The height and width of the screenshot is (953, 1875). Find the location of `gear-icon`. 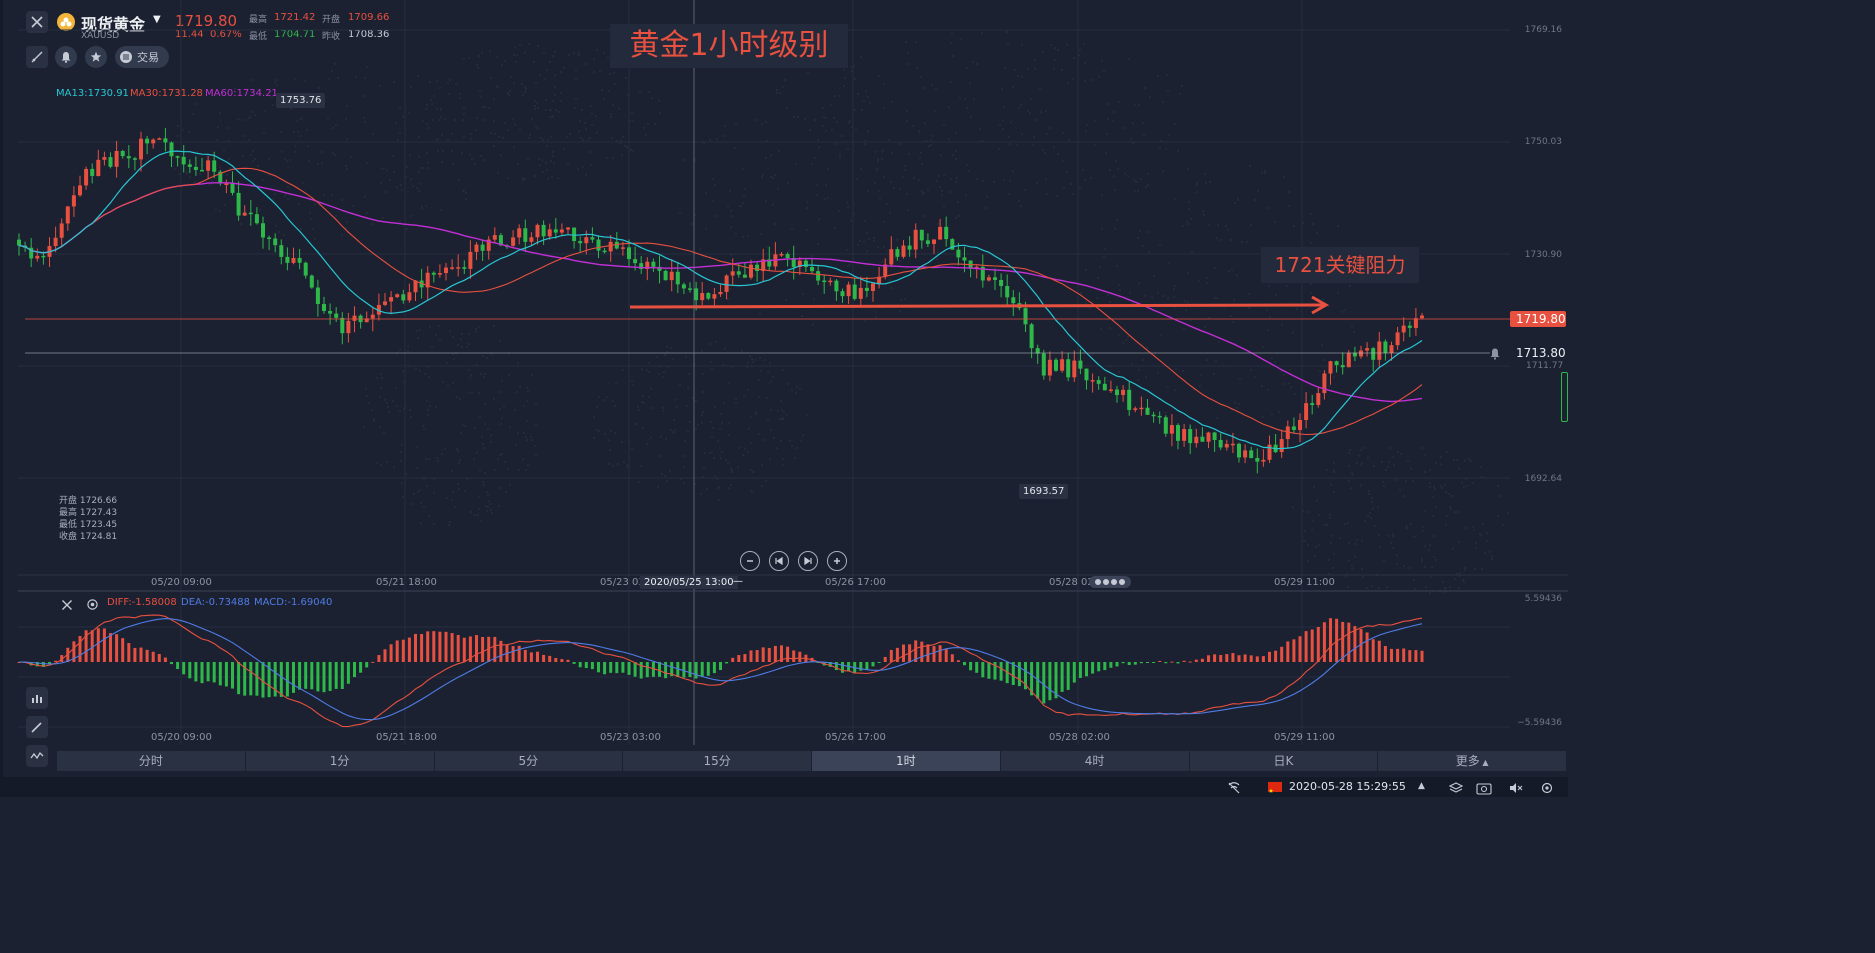

gear-icon is located at coordinates (92, 604).